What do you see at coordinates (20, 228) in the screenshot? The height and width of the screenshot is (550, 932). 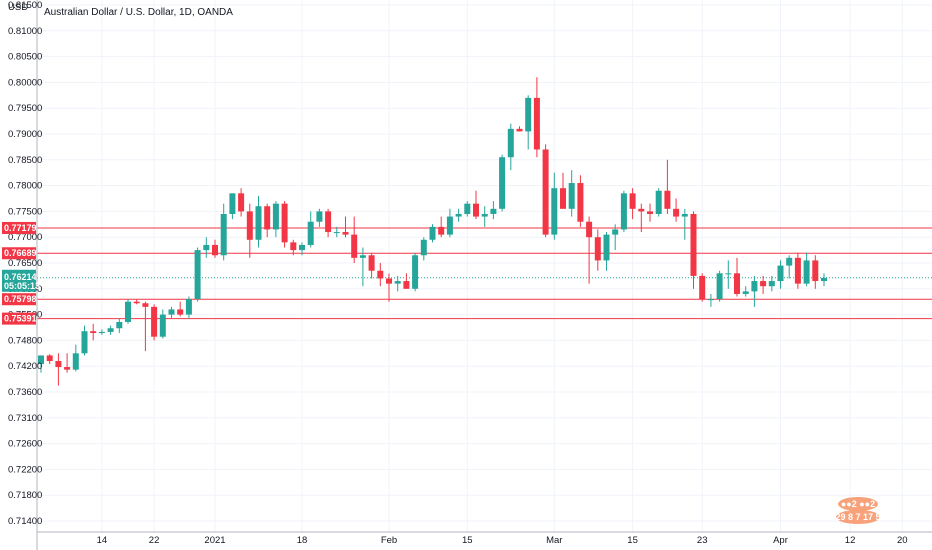 I see `level-tag-label: 0.77179` at bounding box center [20, 228].